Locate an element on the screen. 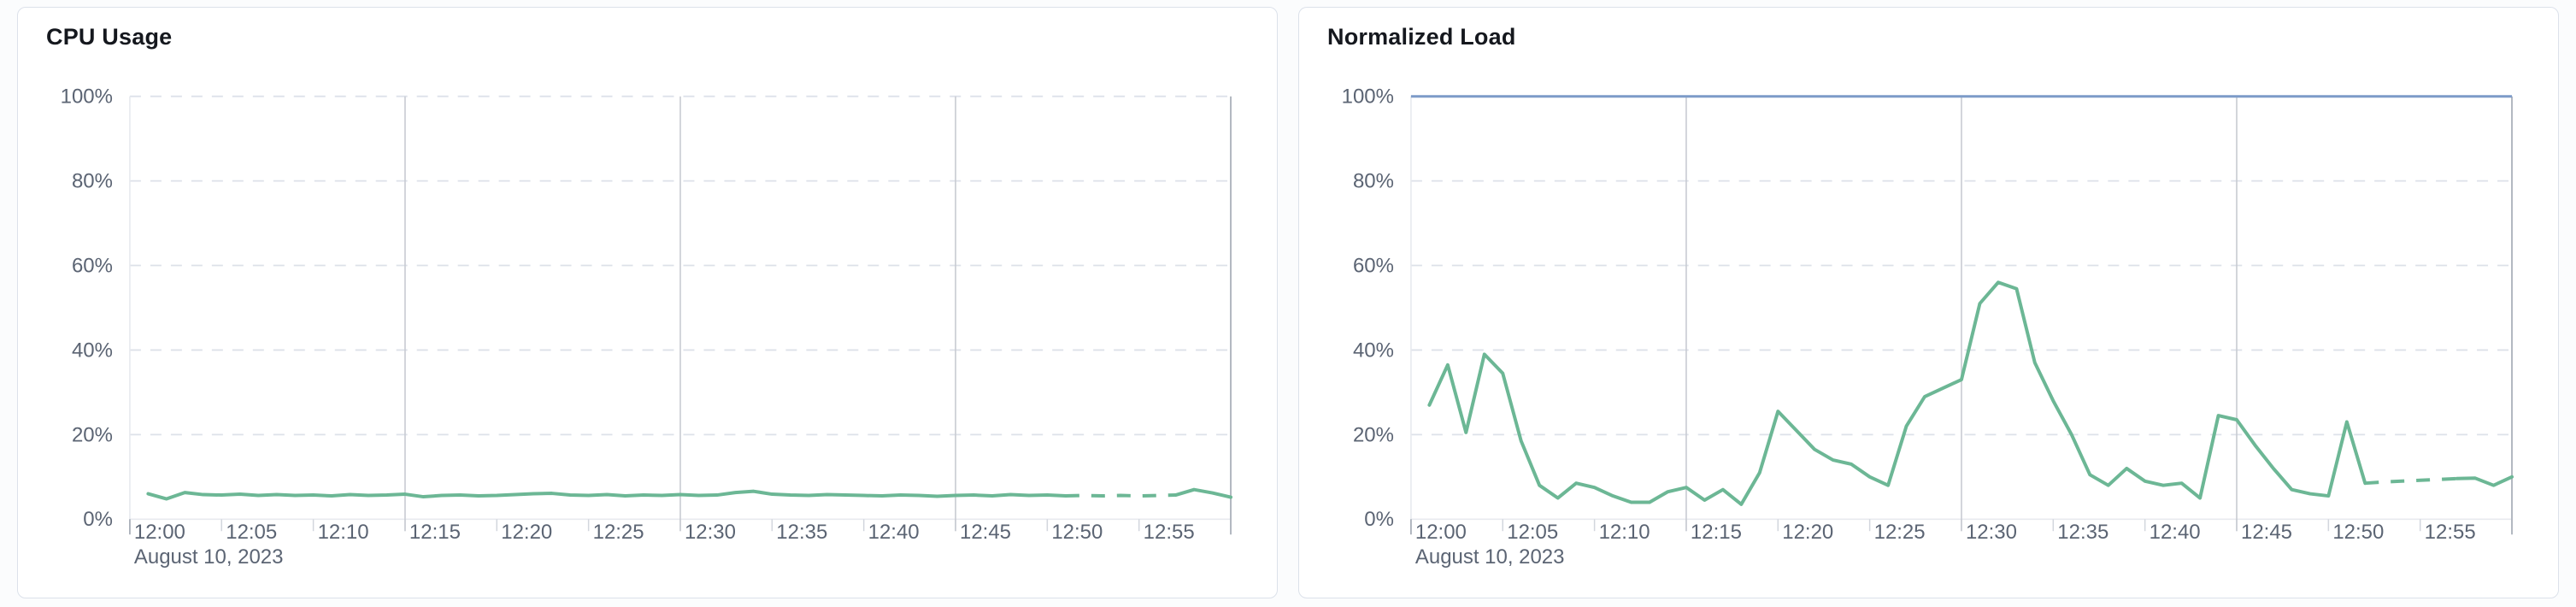 The width and height of the screenshot is (2576, 607). cpu-usage-line is located at coordinates (689, 494).